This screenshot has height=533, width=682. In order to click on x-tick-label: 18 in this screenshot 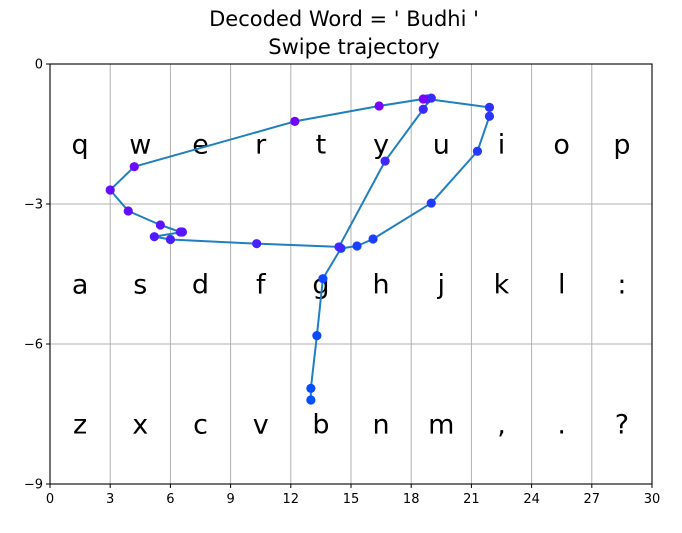, I will do `click(411, 499)`.